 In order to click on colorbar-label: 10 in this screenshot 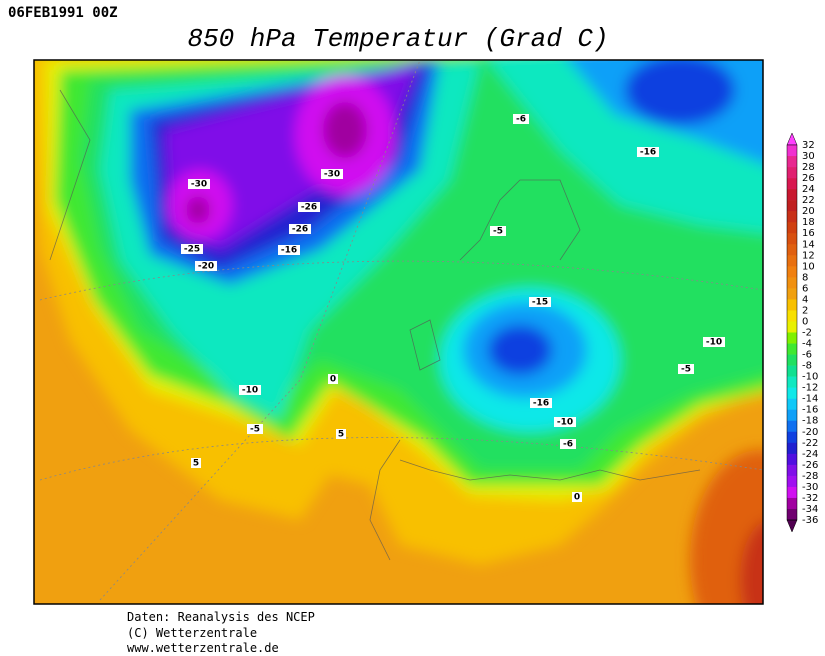, I will do `click(808, 266)`.